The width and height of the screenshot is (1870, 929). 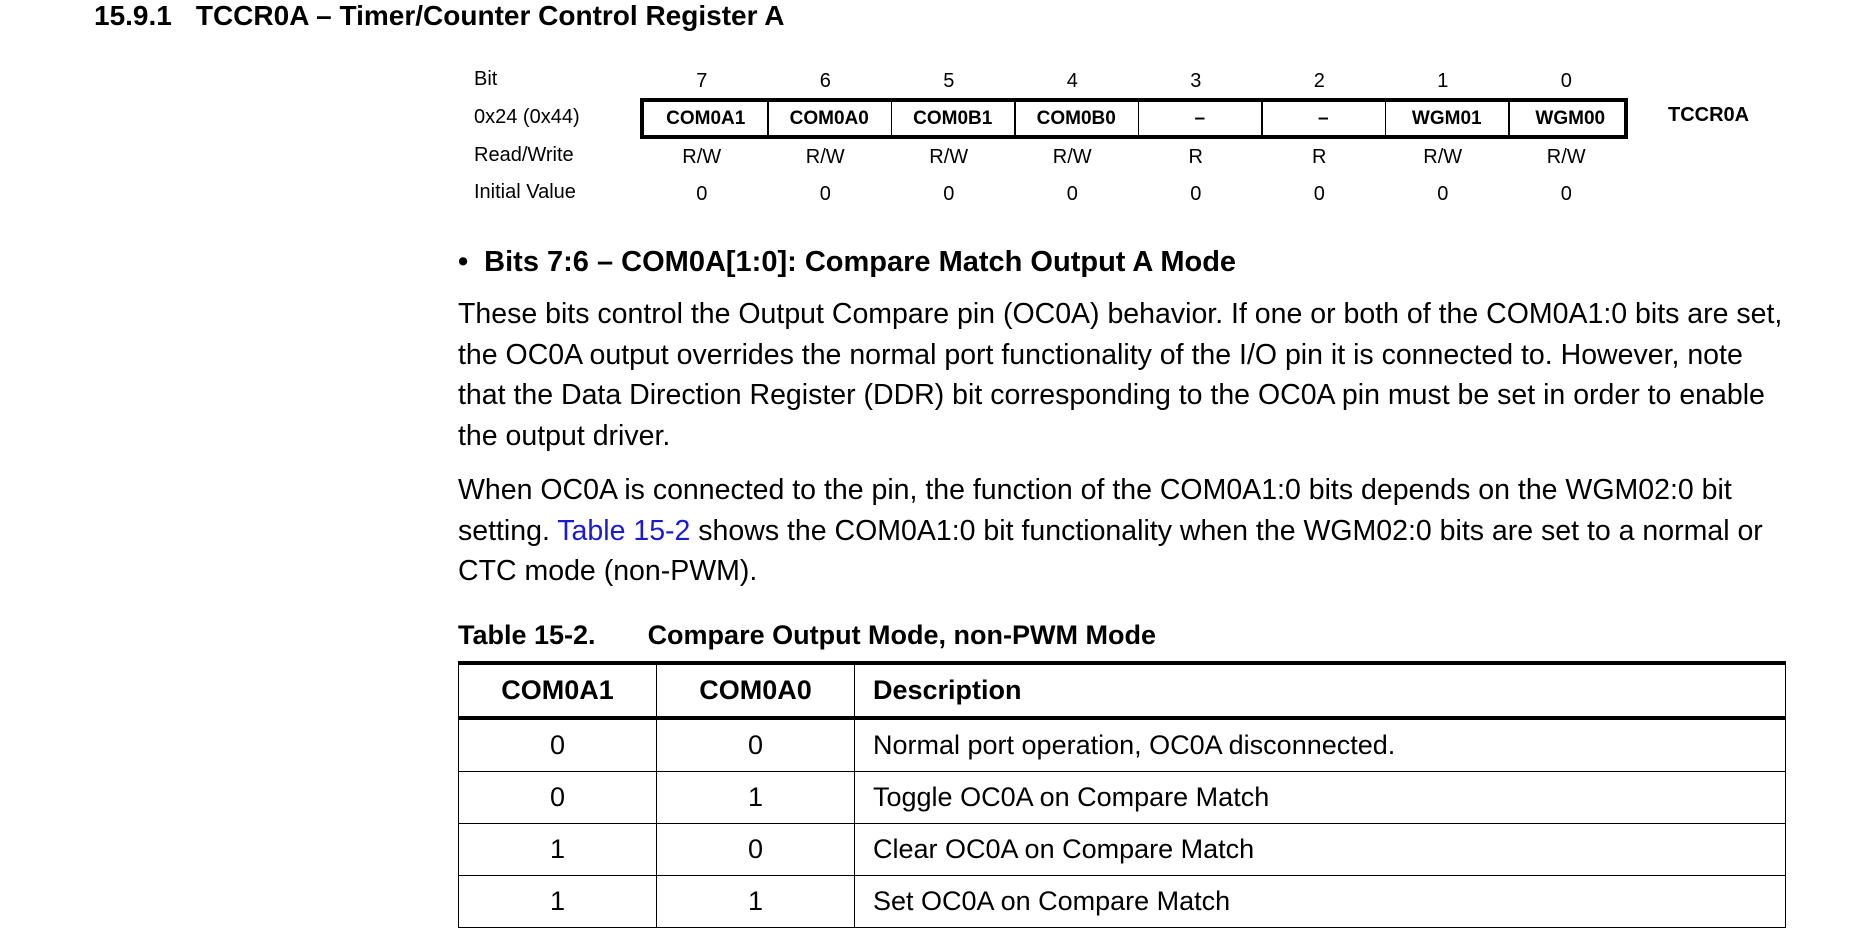 What do you see at coordinates (706, 118) in the screenshot?
I see `bit-name: COM0A1` at bounding box center [706, 118].